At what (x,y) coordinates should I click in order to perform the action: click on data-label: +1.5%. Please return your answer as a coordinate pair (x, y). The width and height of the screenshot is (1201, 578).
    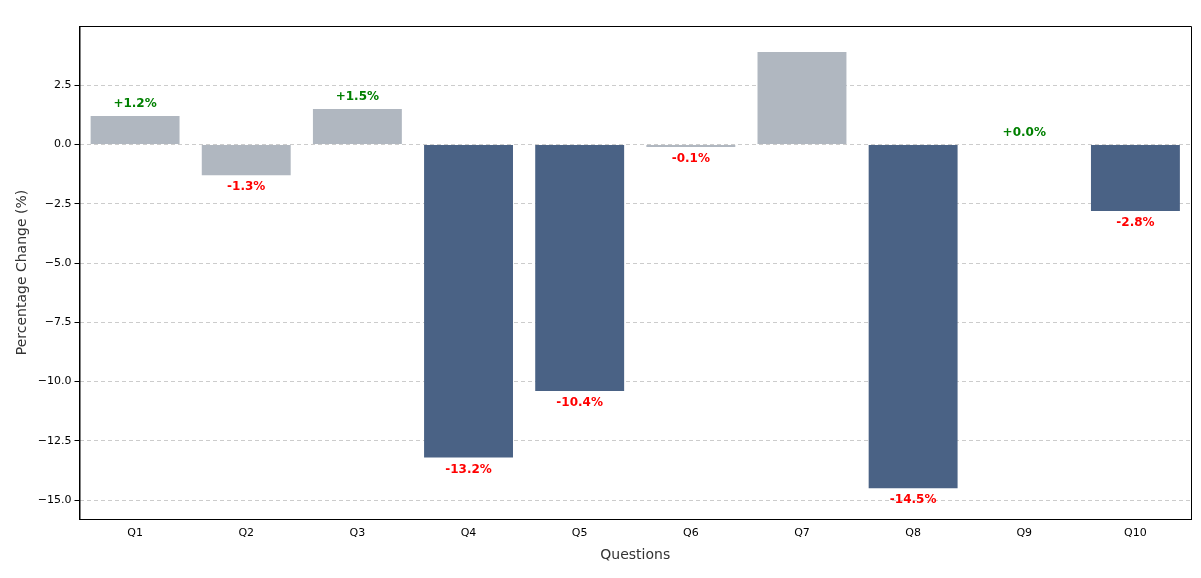
    Looking at the image, I should click on (357, 96).